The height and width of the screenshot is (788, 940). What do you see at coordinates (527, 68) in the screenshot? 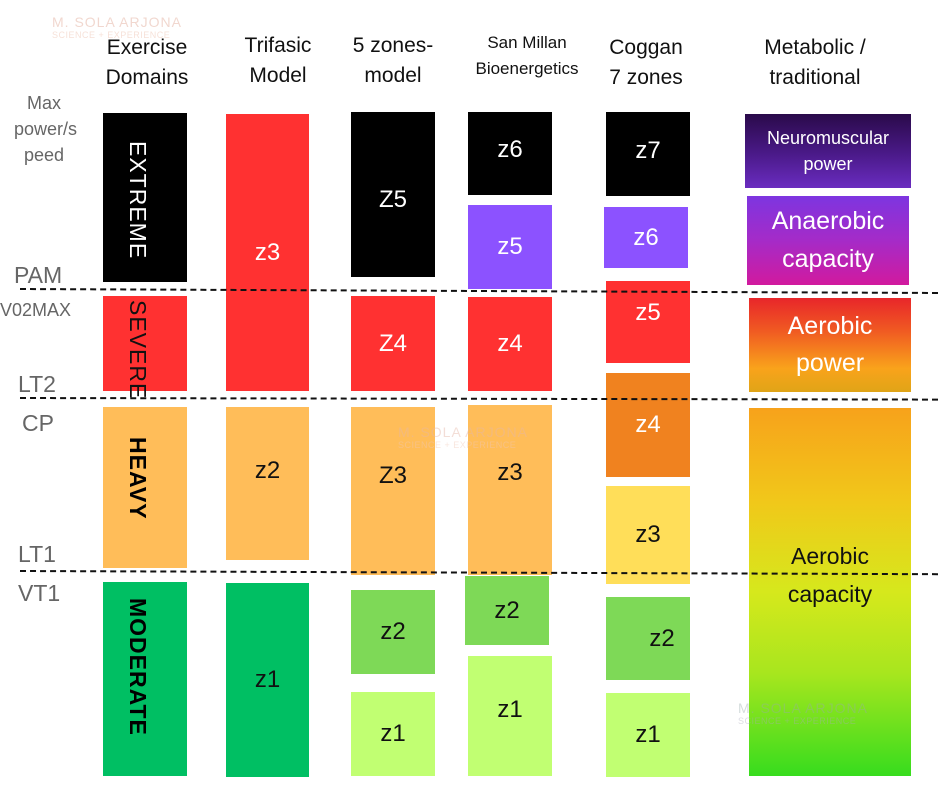
I see `header-line: Bioenergetics` at bounding box center [527, 68].